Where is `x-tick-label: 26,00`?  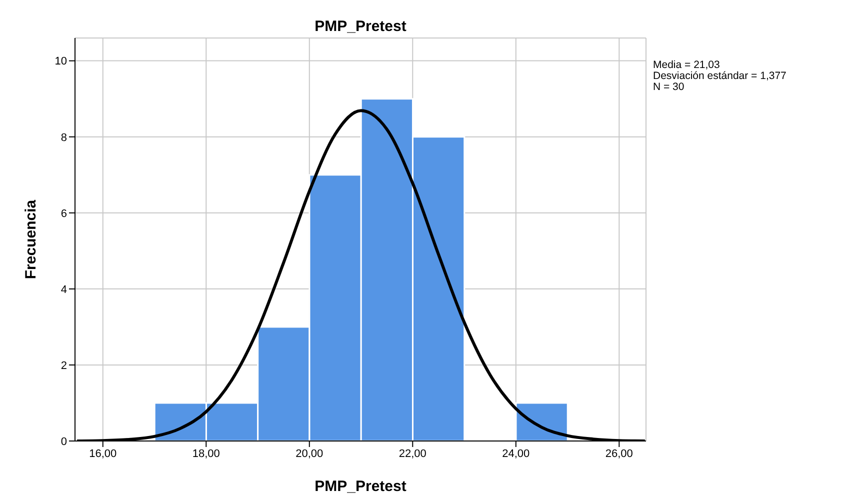 x-tick-label: 26,00 is located at coordinates (619, 454).